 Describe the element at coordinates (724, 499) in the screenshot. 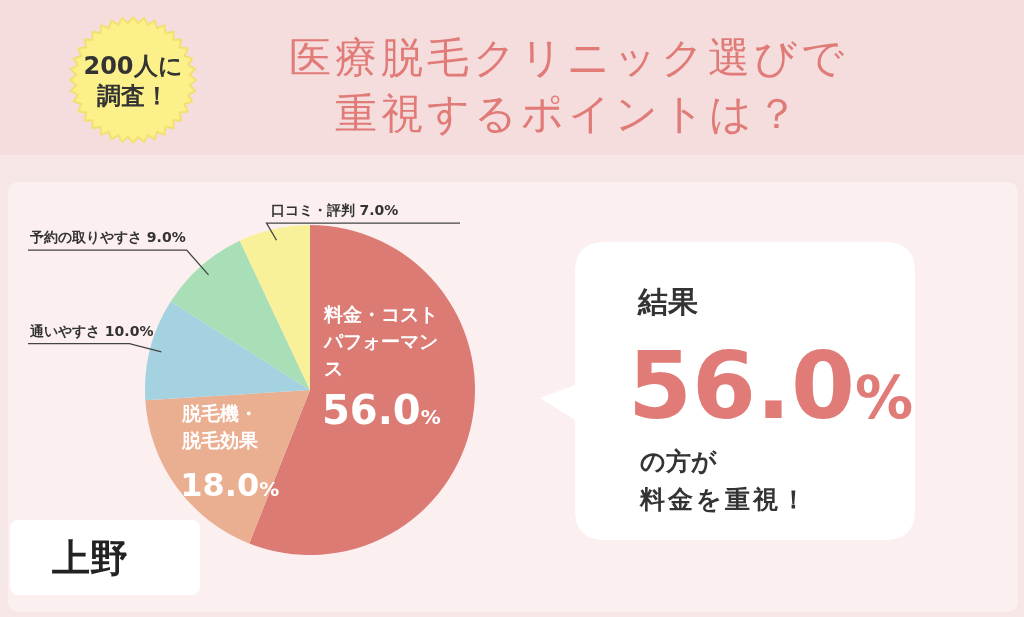

I see `text: 料金を重視！` at that location.